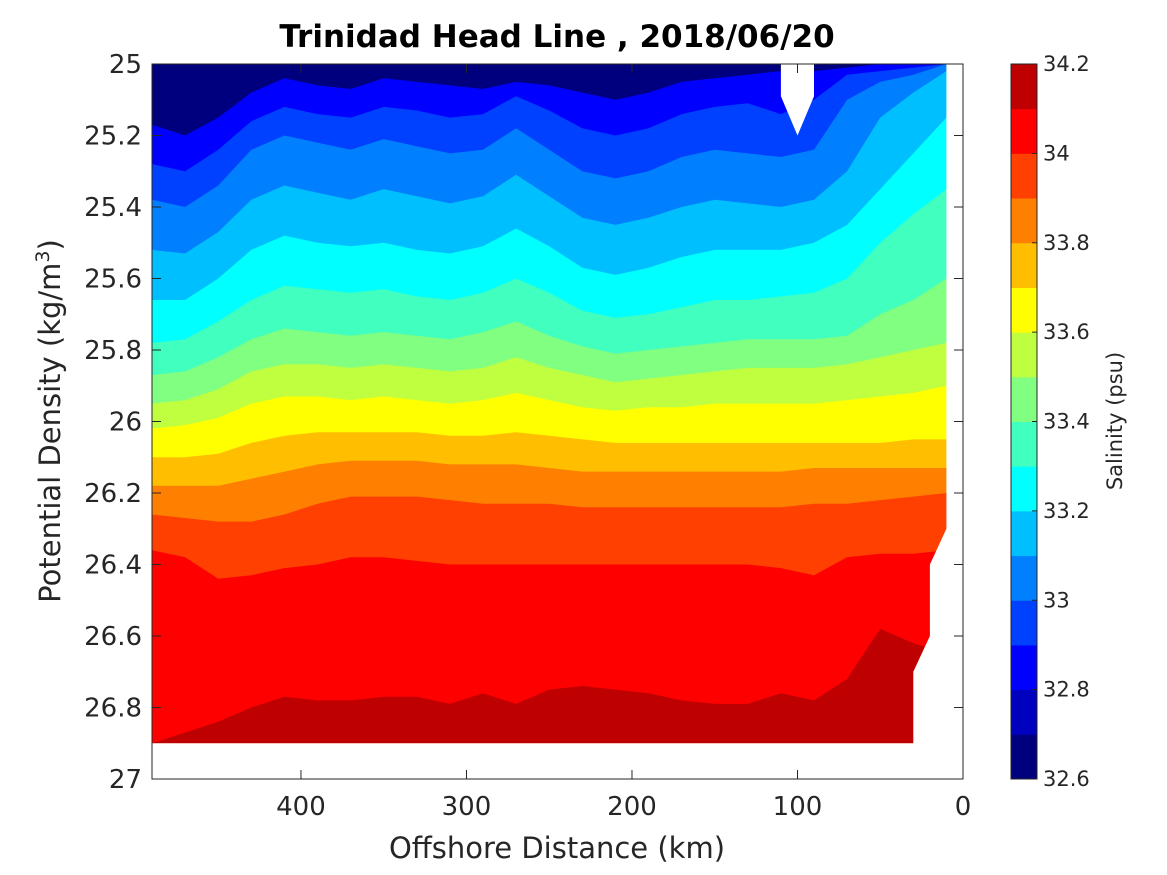  Describe the element at coordinates (1066, 511) in the screenshot. I see `colorbar-tick-label: 33.2` at that location.